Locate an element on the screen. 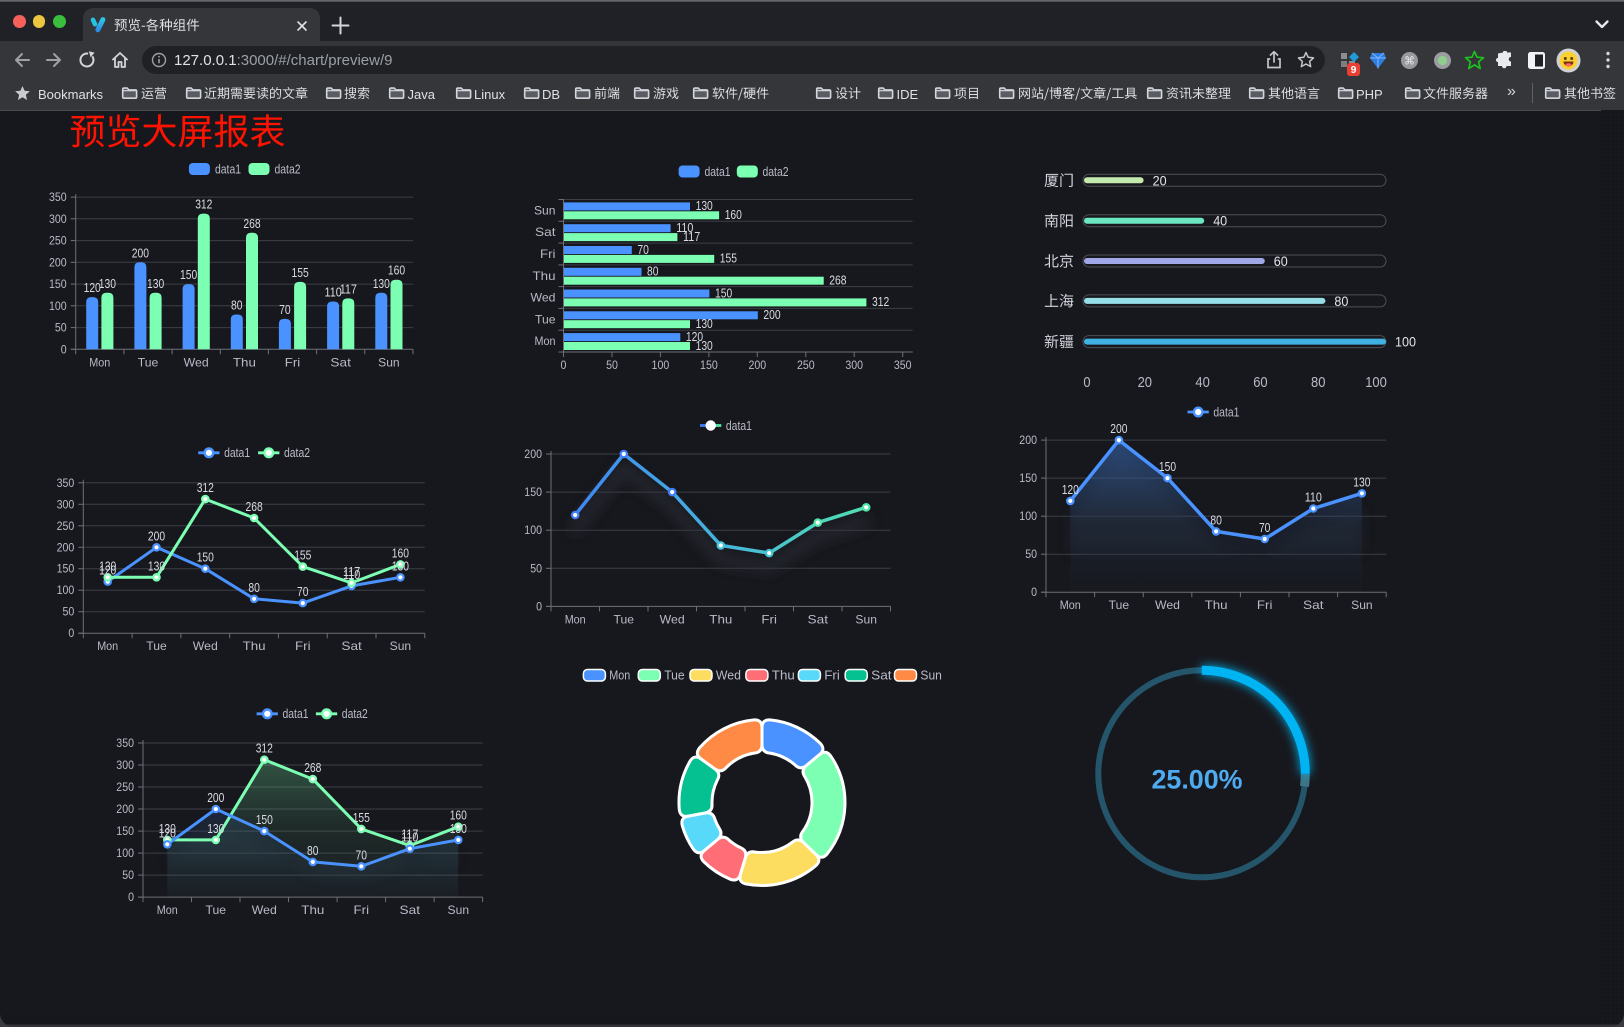 The height and width of the screenshot is (1027, 1624). svg-text: 268 is located at coordinates (312, 767).